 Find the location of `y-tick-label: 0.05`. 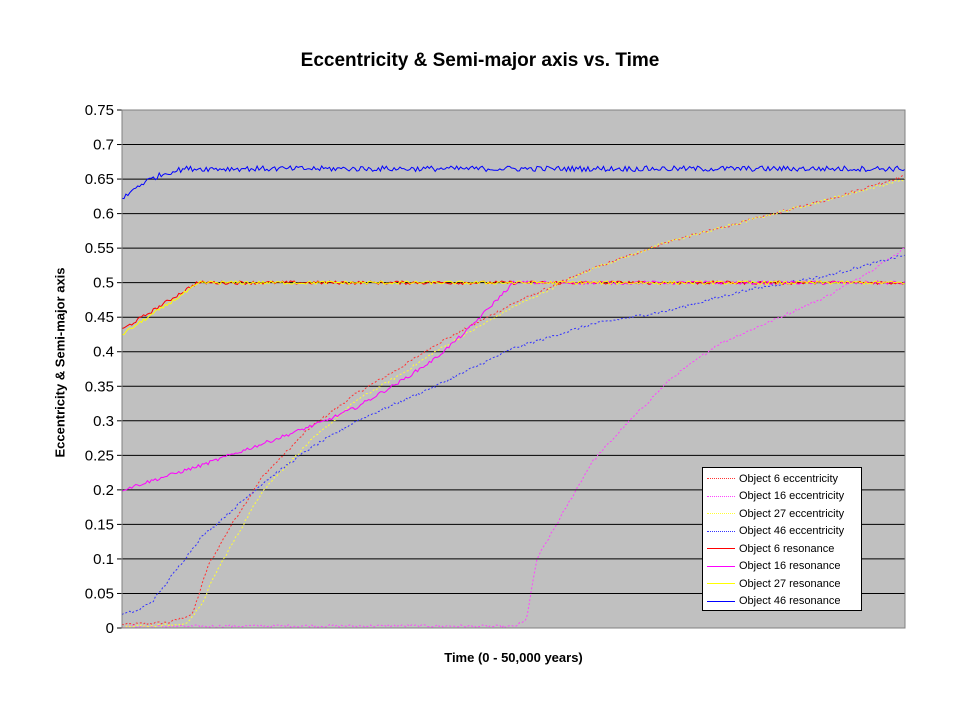

y-tick-label: 0.05 is located at coordinates (99, 593).